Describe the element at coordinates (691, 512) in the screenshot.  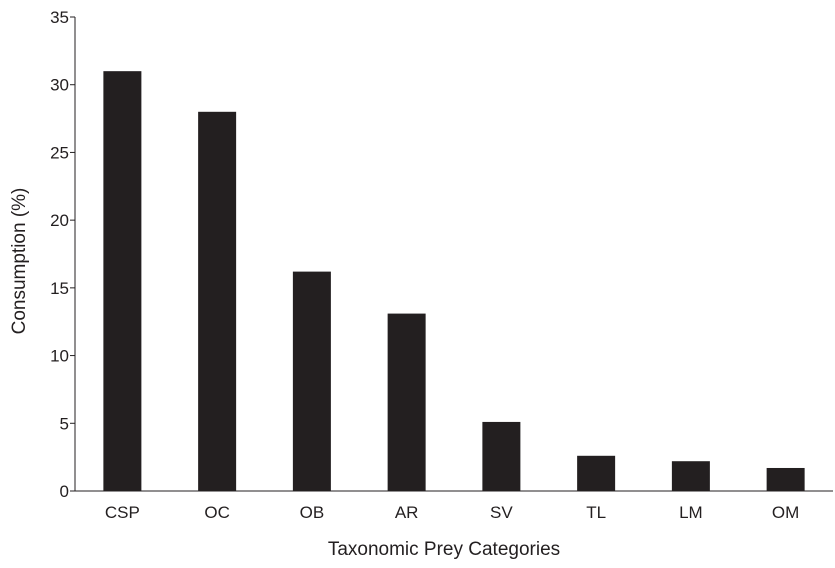
I see `x-tick-label: LM` at that location.